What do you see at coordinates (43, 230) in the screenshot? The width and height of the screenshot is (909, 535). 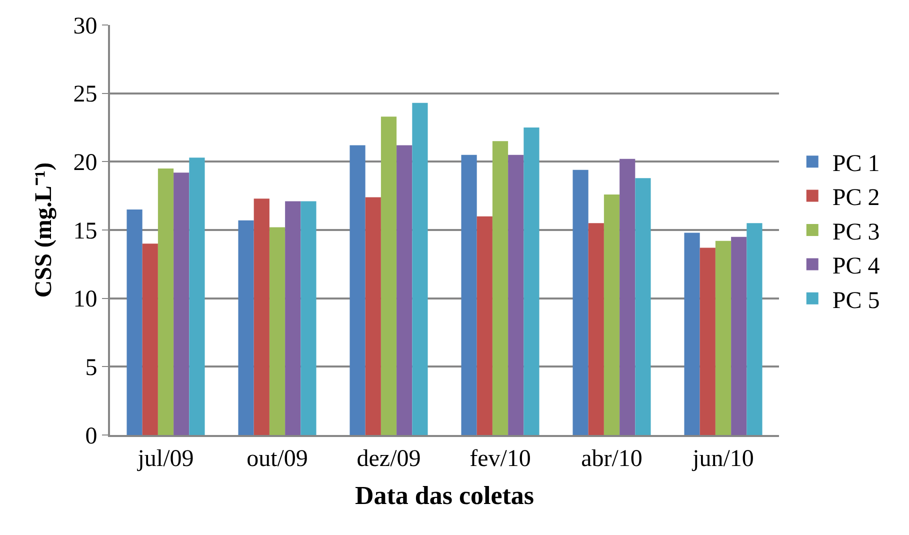 I see `y-axis-title: CSS (mg.L⁻¹)` at bounding box center [43, 230].